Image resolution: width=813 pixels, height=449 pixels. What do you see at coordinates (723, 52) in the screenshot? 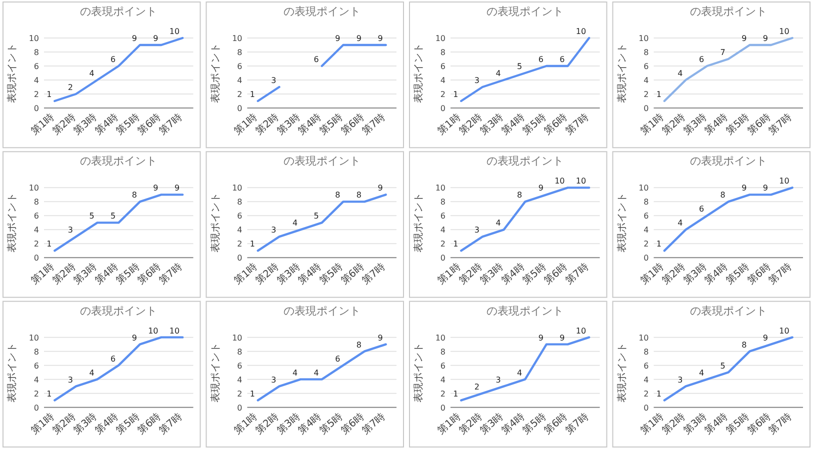
I see `data-label: 7` at bounding box center [723, 52].